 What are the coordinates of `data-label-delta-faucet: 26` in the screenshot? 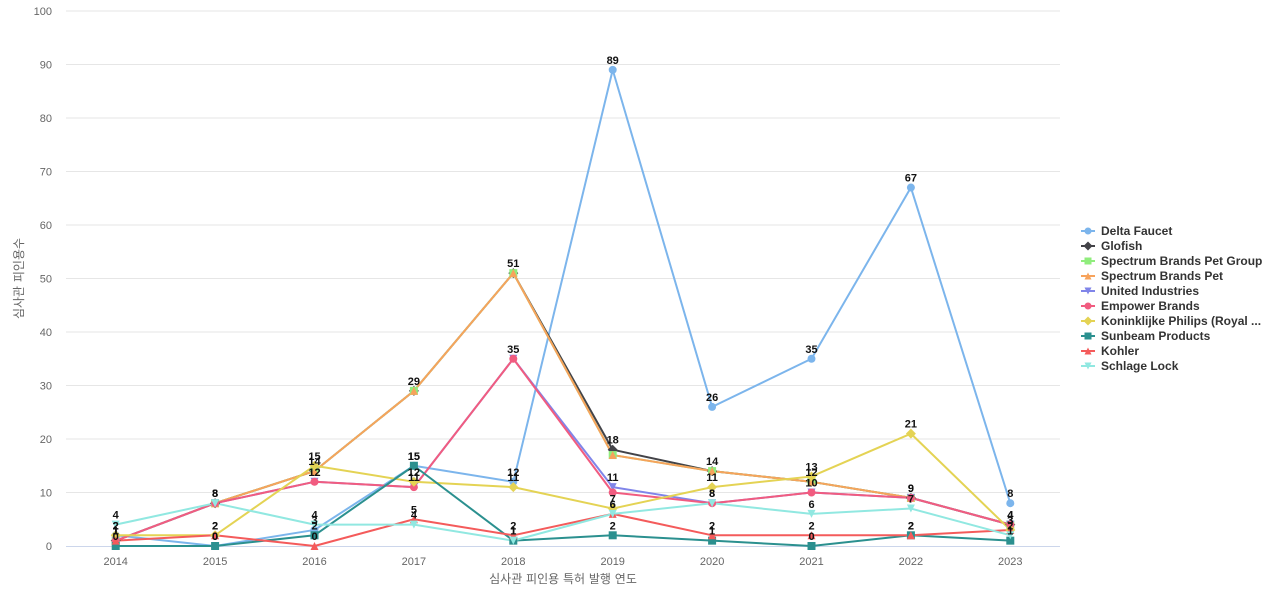 It's located at (712, 398).